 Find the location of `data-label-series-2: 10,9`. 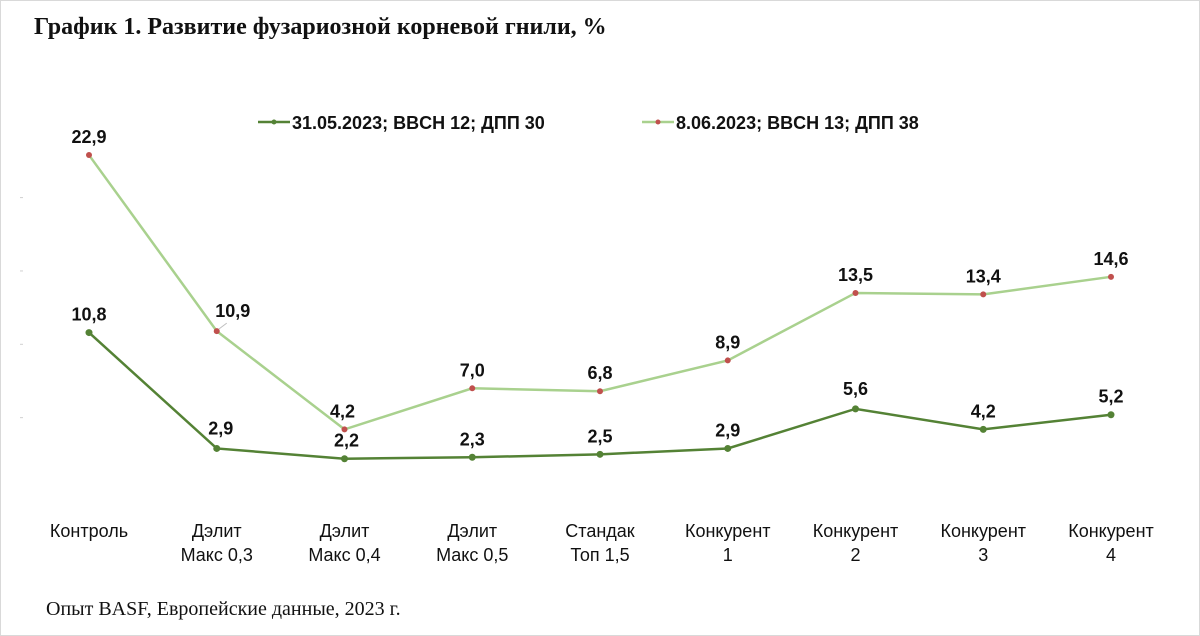

data-label-series-2: 10,9 is located at coordinates (232, 311).